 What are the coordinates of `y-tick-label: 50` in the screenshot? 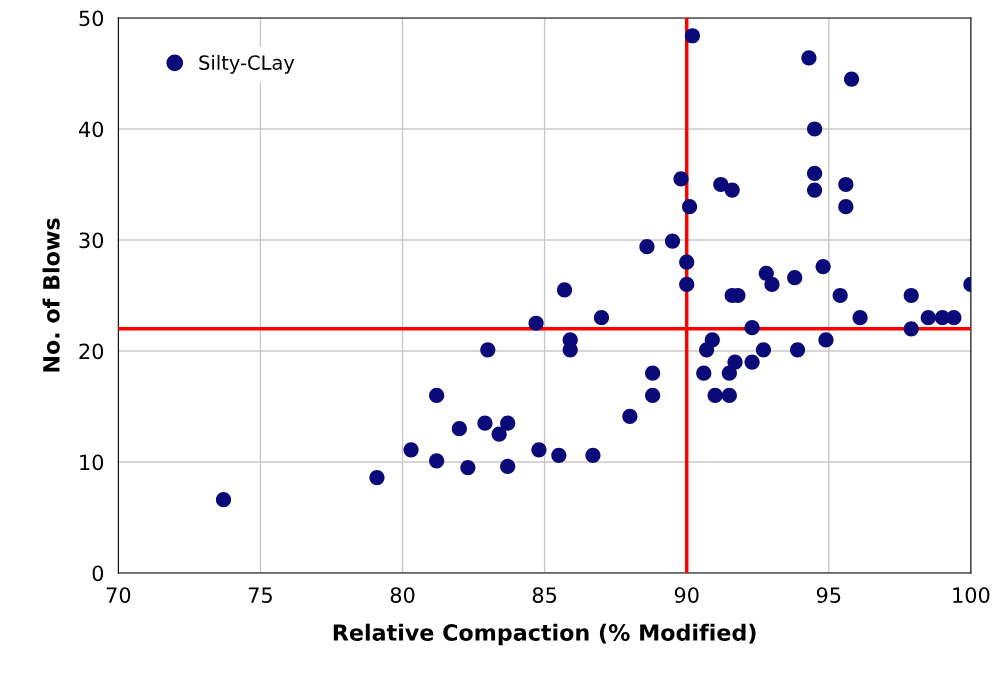 It's located at (91, 18).